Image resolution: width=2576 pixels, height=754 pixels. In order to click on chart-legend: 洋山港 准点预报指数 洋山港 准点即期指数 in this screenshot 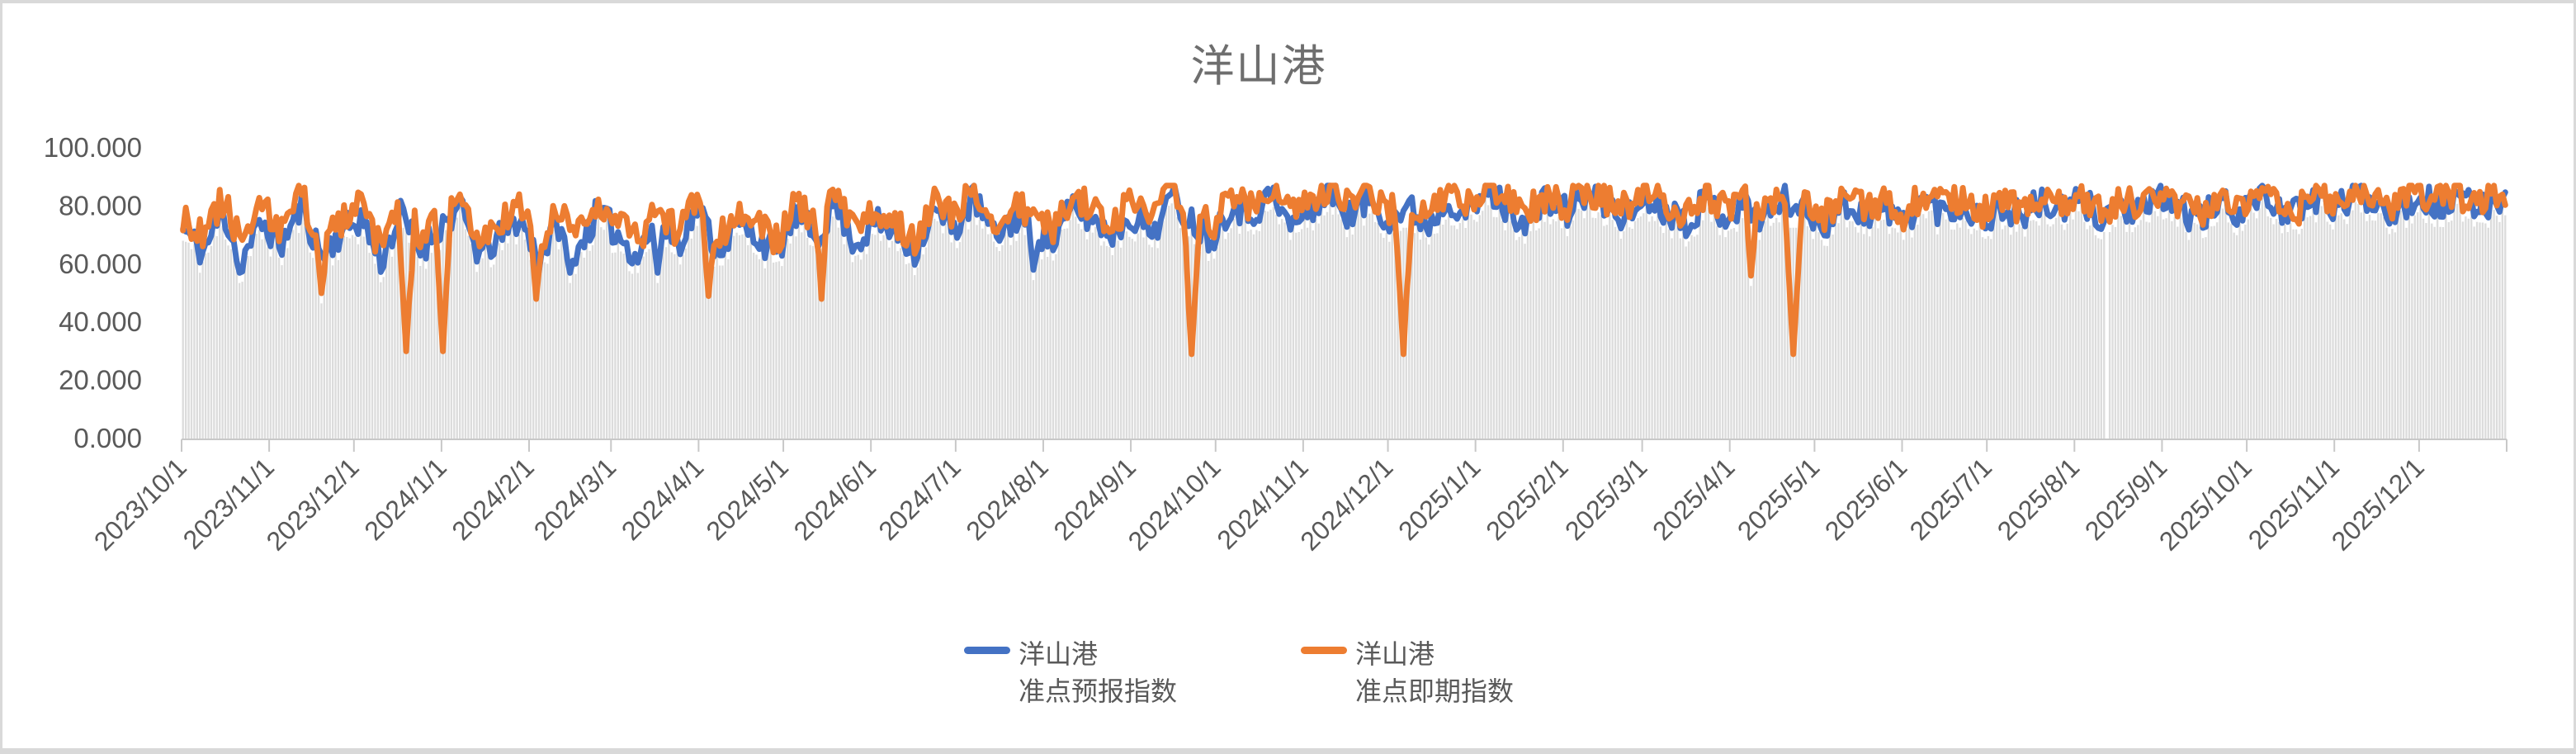, I will do `click(1239, 673)`.